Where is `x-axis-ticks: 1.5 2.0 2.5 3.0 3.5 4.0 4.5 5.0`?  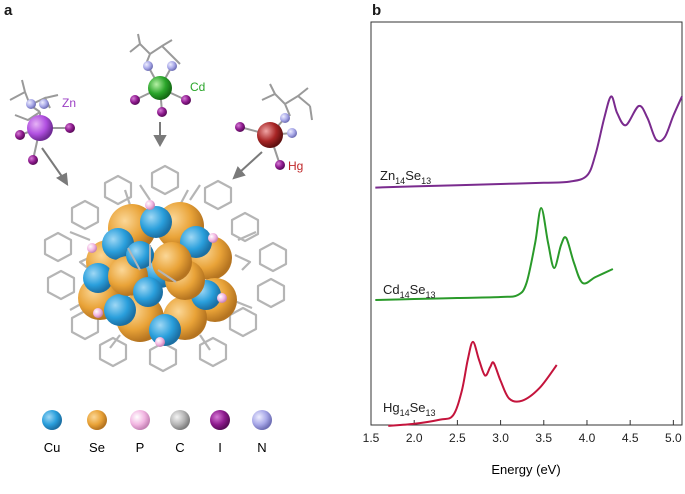 x-axis-ticks: 1.5 2.0 2.5 3.0 3.5 4.0 4.5 5.0 is located at coordinates (522, 432).